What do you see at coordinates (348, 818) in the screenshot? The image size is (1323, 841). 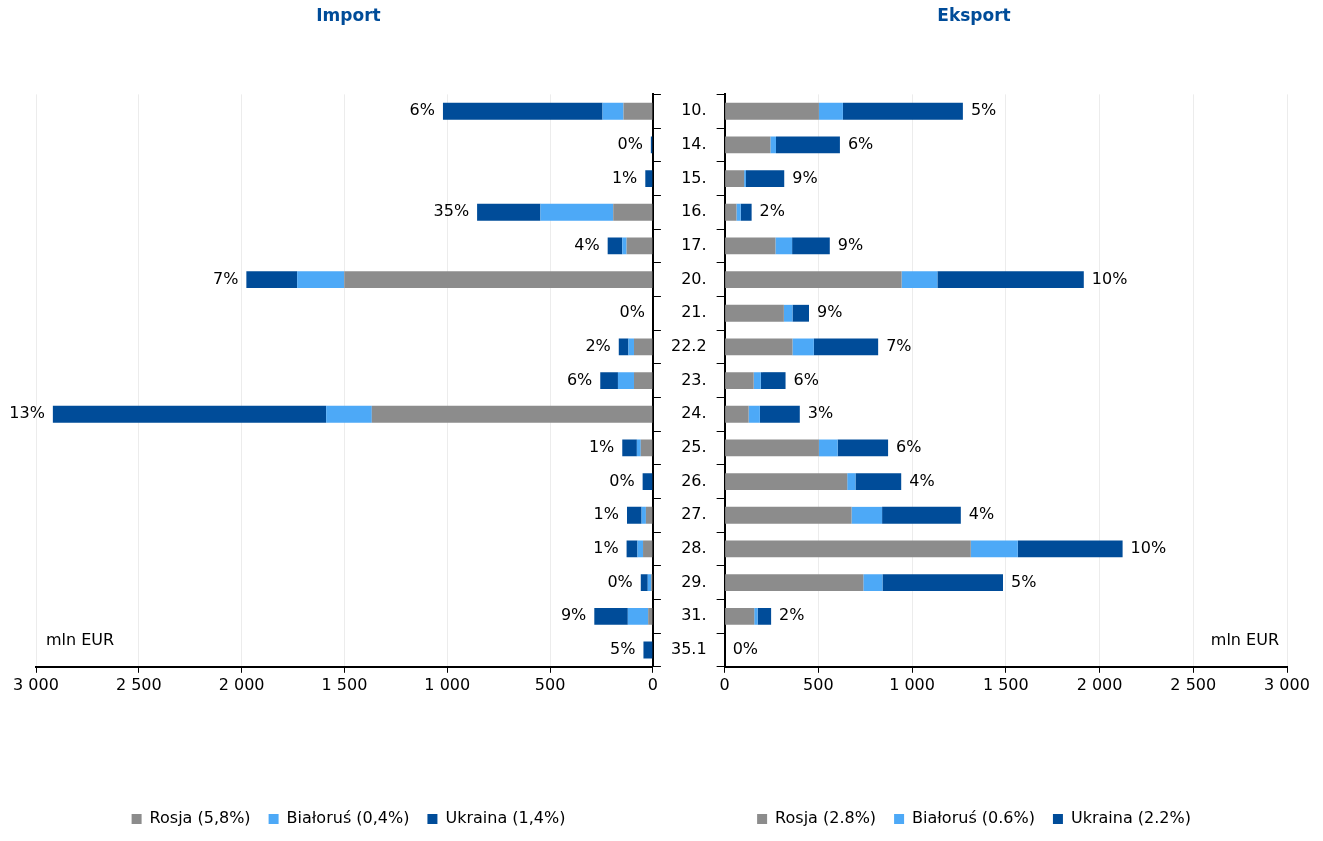 I see `legend-label: Białoruś (0,4%)` at bounding box center [348, 818].